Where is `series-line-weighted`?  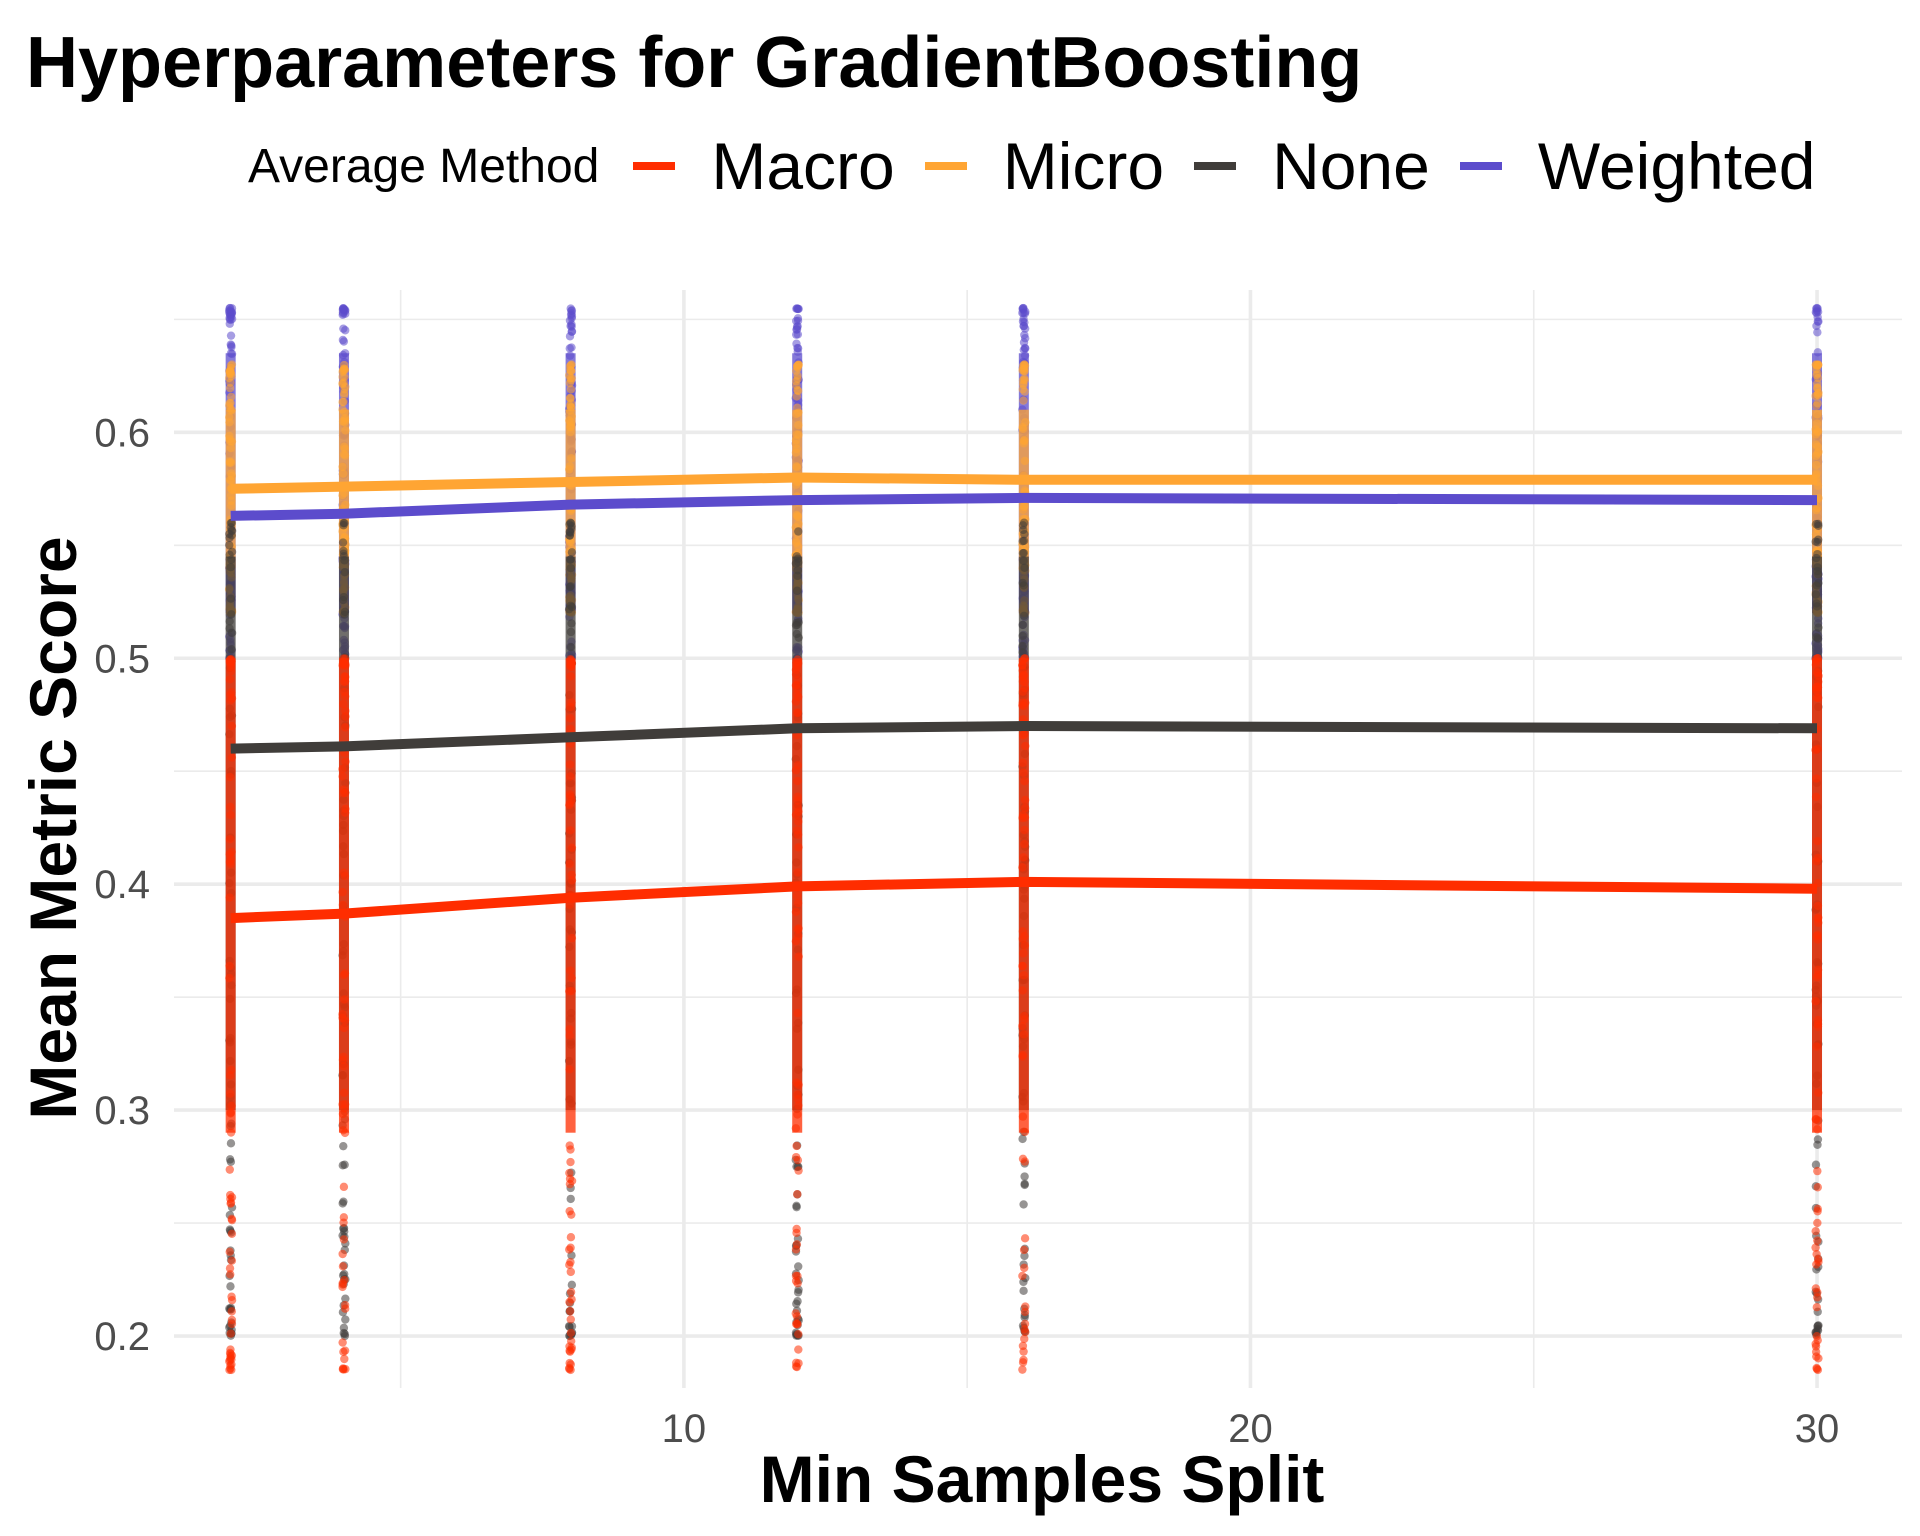
series-line-weighted is located at coordinates (1024, 506).